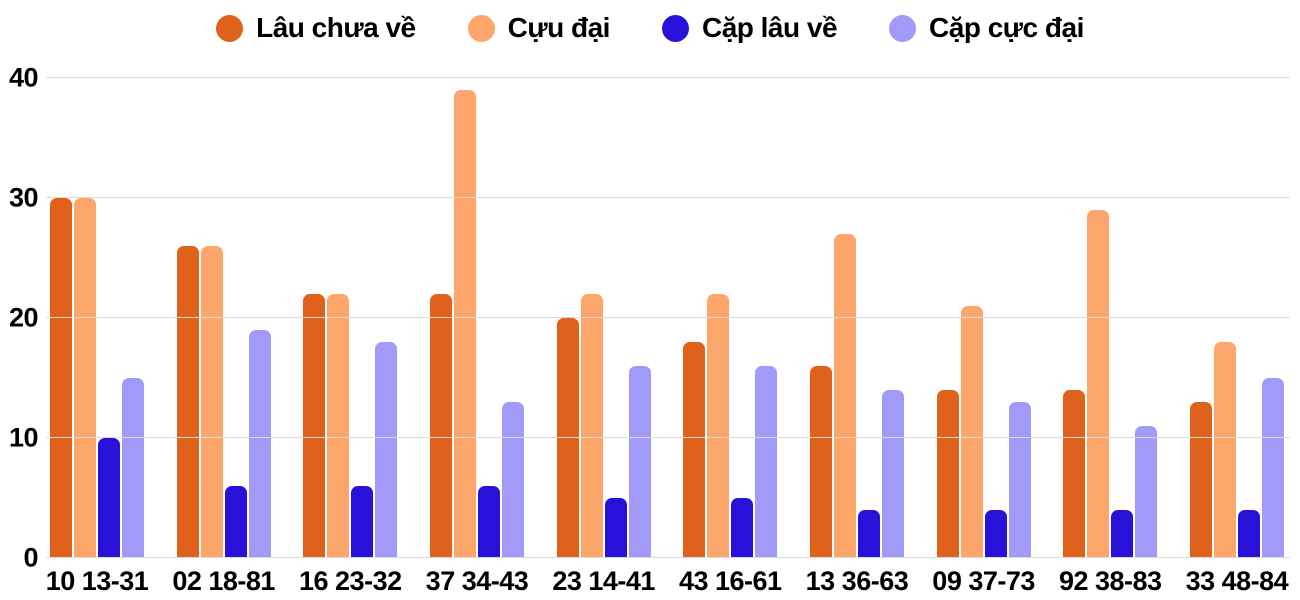 This screenshot has height=600, width=1300. What do you see at coordinates (820, 462) in the screenshot?
I see `bar-series0-cat6` at bounding box center [820, 462].